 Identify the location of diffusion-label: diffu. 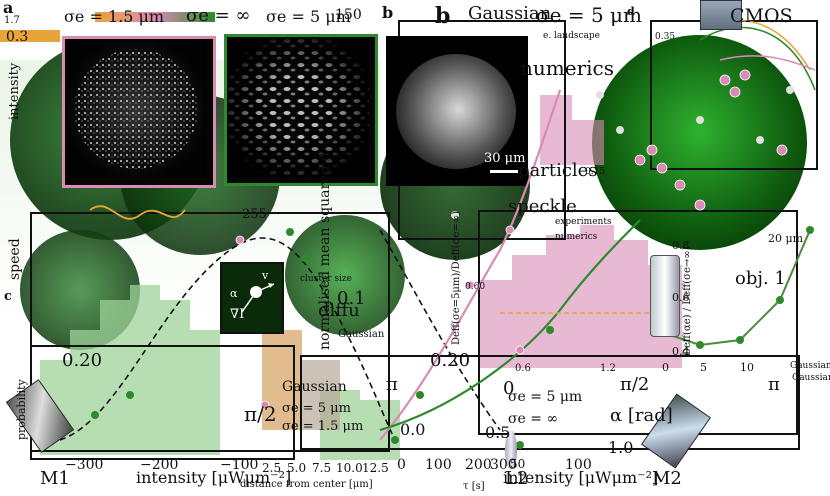
(339, 310).